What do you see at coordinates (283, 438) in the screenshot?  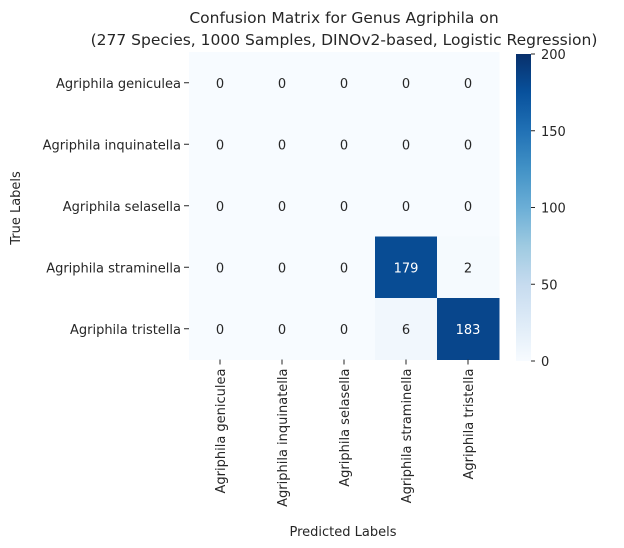 I see `x-tick-label: Agriphila inquinatella` at bounding box center [283, 438].